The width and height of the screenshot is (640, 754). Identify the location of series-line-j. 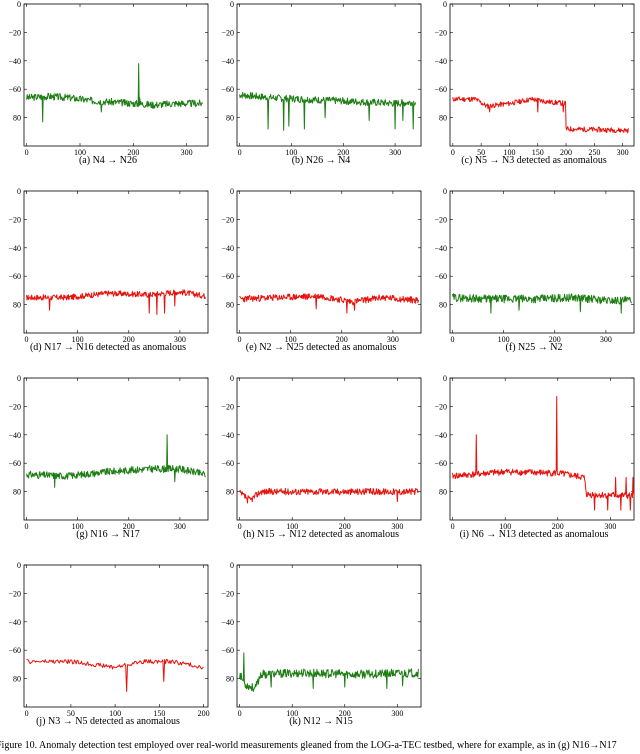
(115, 675).